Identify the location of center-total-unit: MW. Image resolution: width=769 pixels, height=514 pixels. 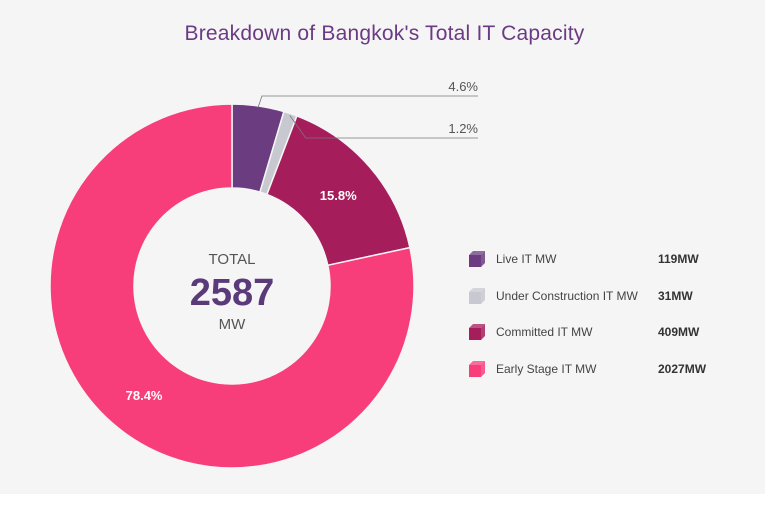
(232, 324).